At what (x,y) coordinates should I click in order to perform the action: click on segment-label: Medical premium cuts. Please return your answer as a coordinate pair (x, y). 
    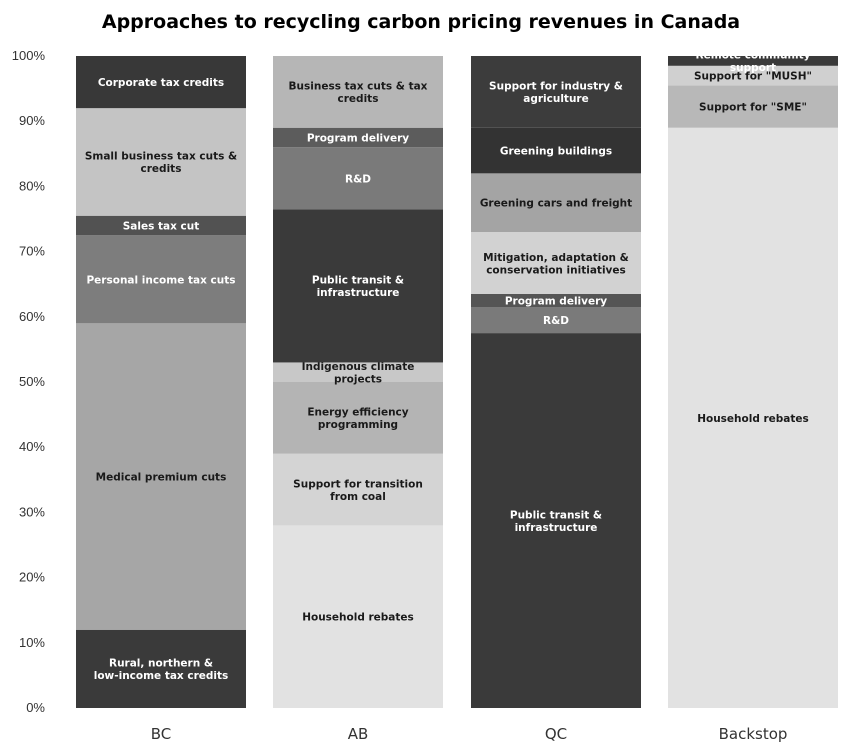
    Looking at the image, I should click on (161, 478).